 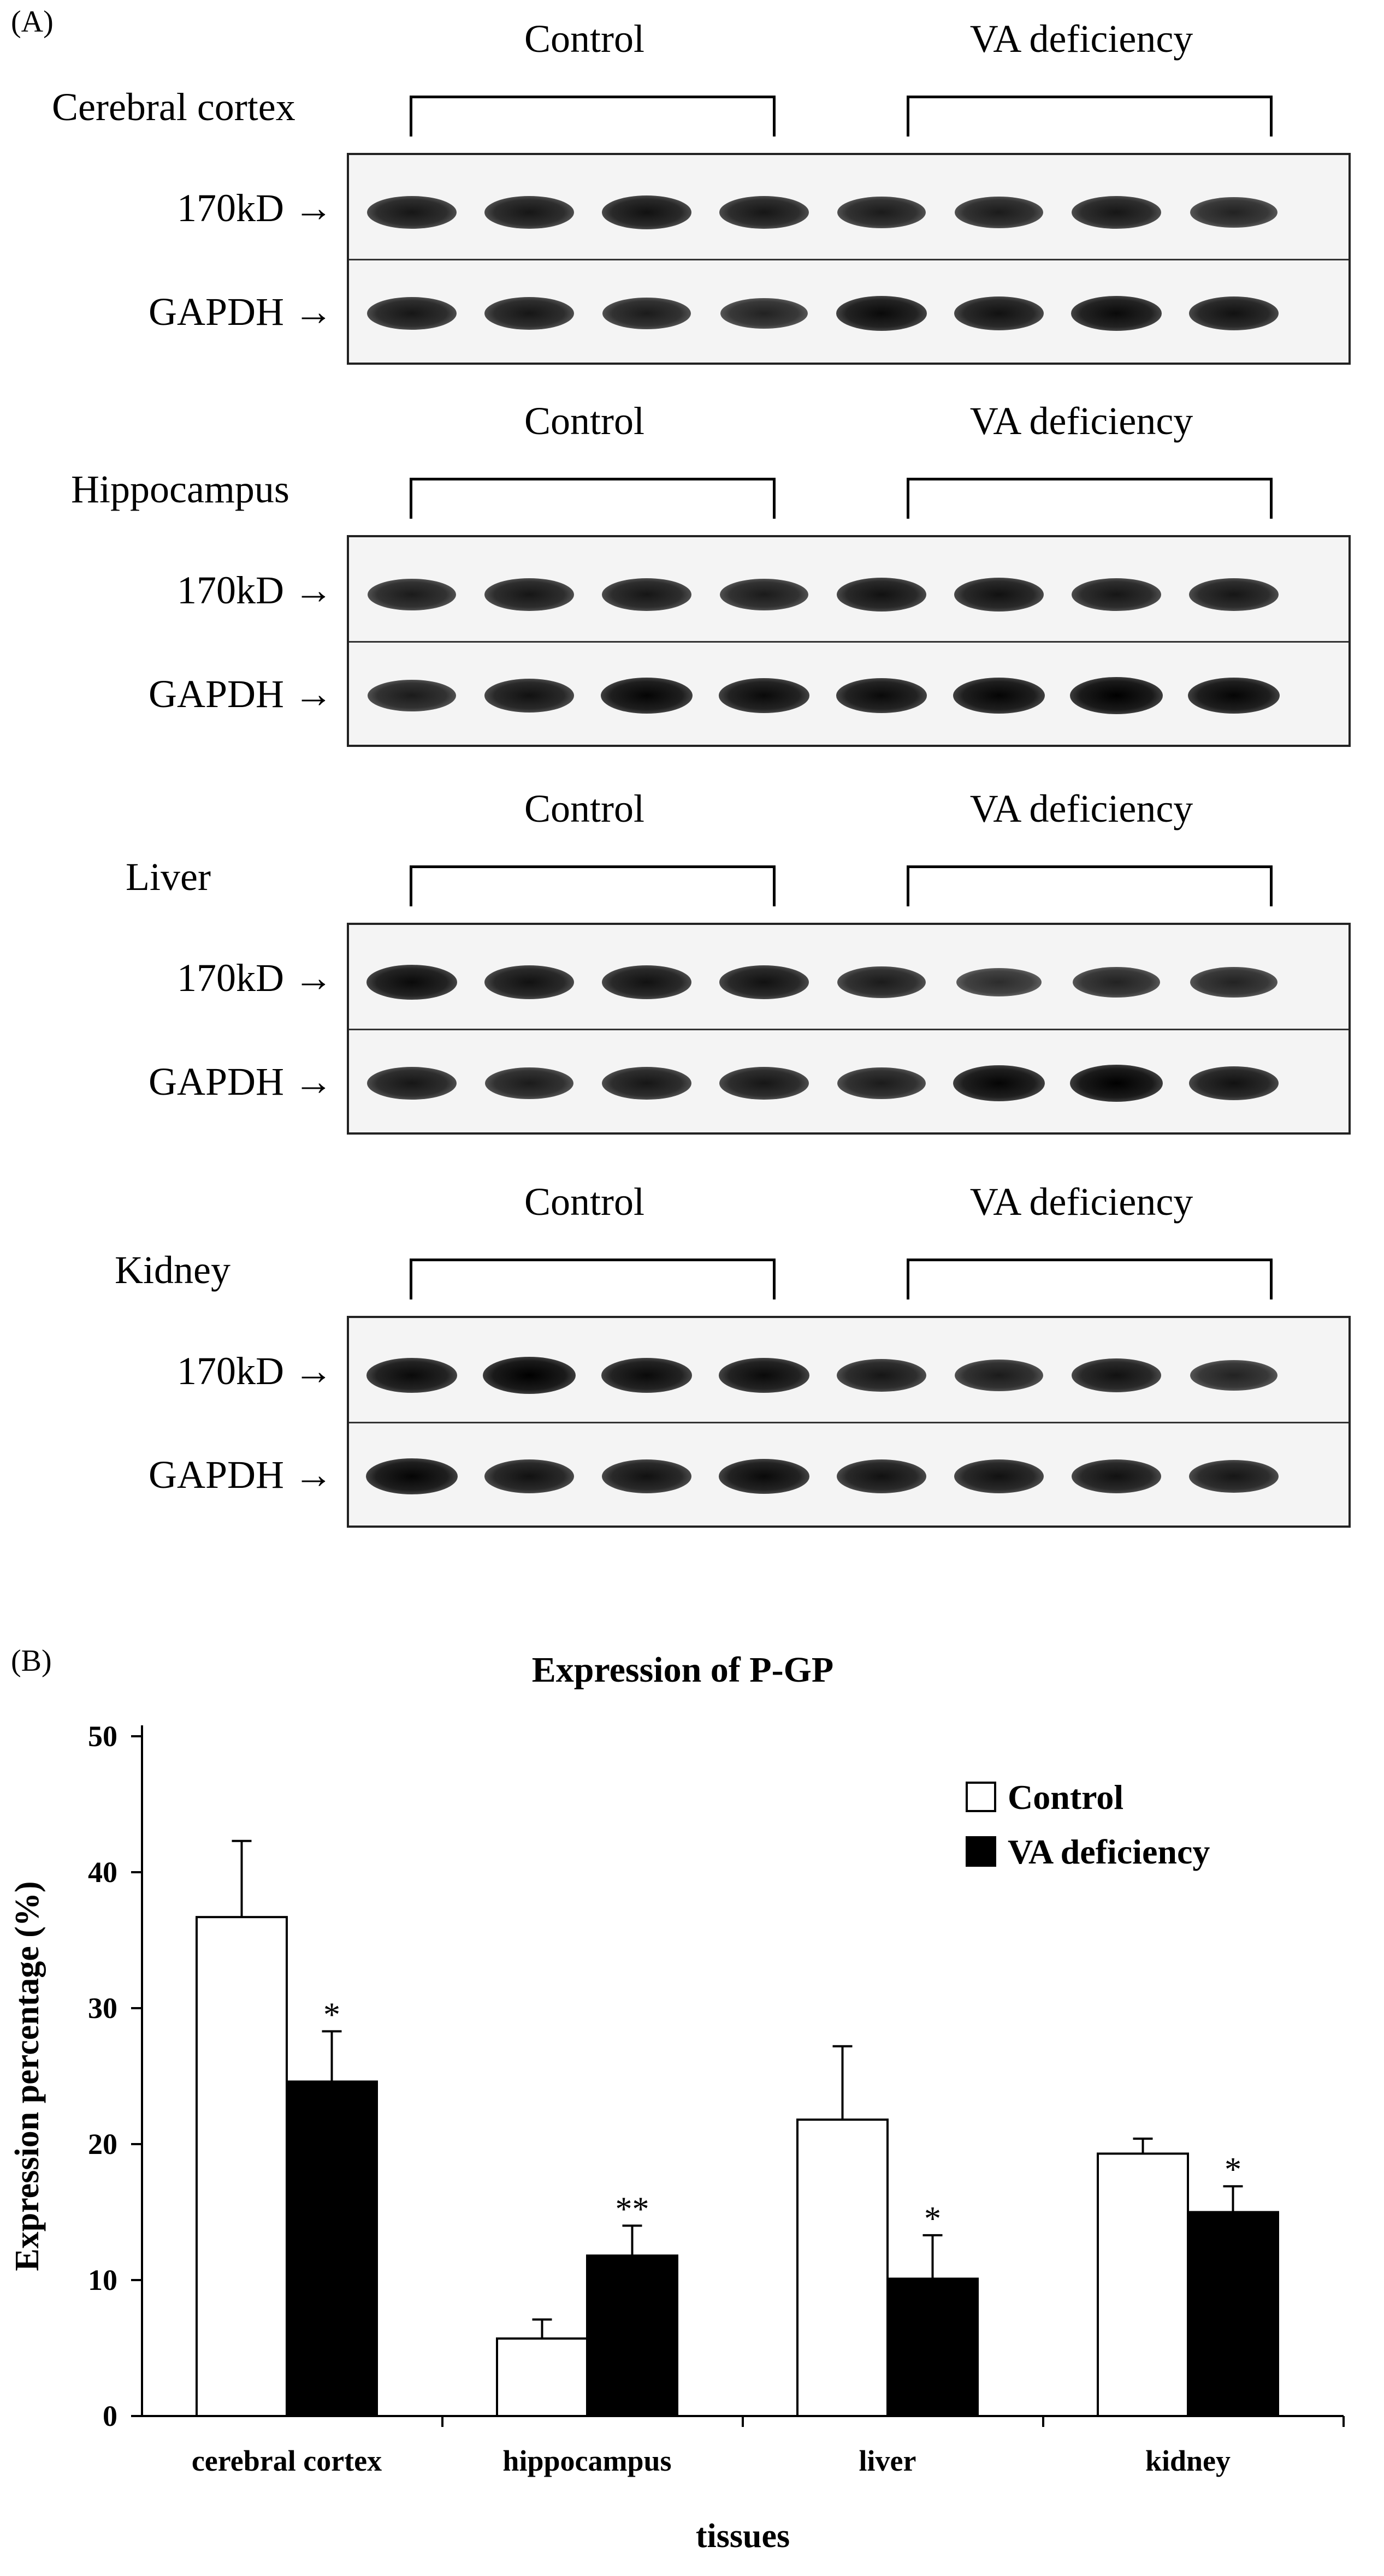 I want to click on significance-marker: **, so click(x=633, y=2209).